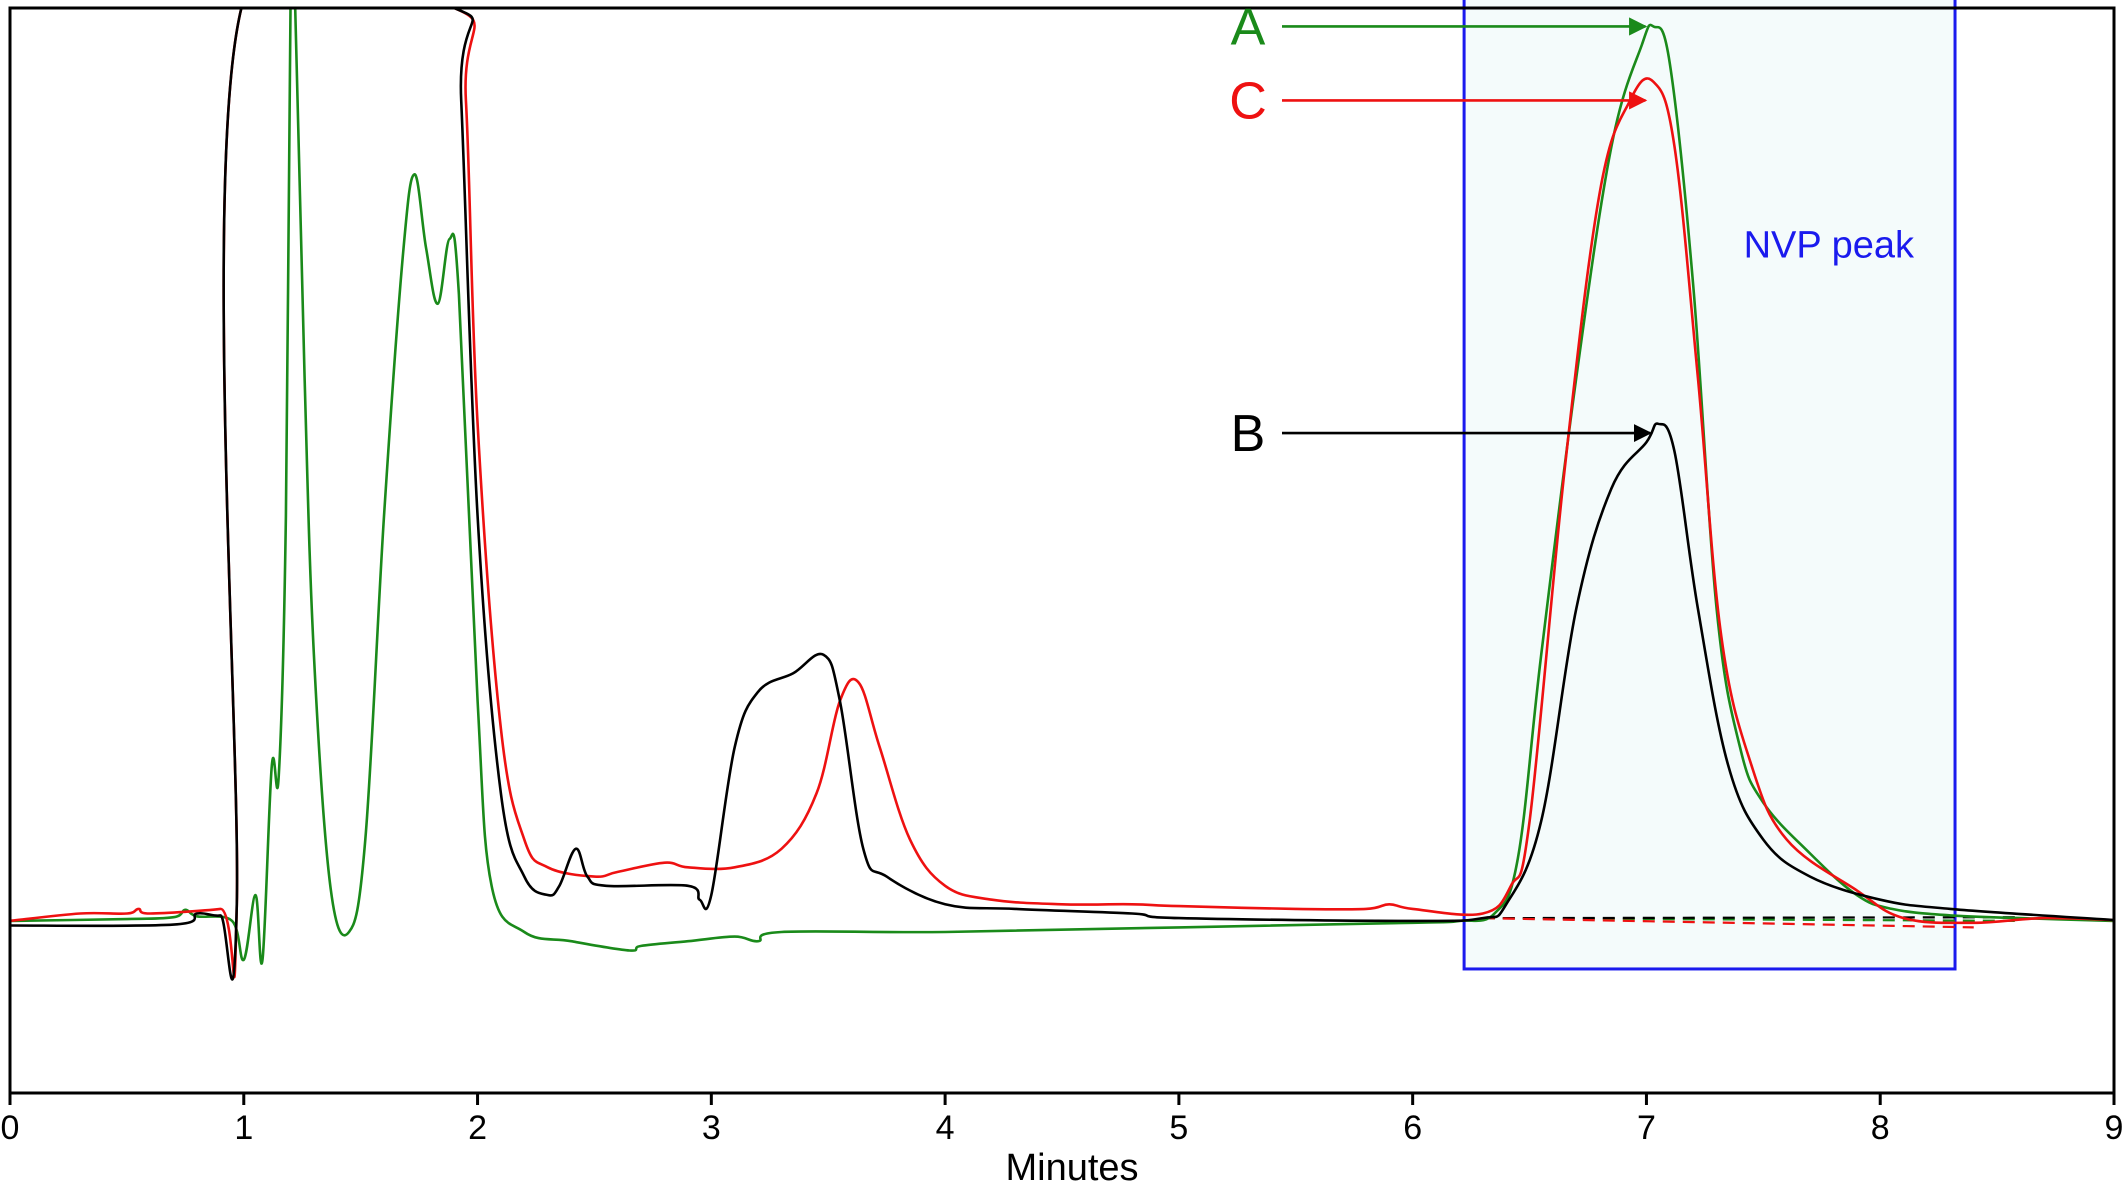 This screenshot has width=2124, height=1188. Describe the element at coordinates (1062, 1120) in the screenshot. I see `x-axis-ticks: 0 1 2 3 4 5 6 7 8 9` at that location.